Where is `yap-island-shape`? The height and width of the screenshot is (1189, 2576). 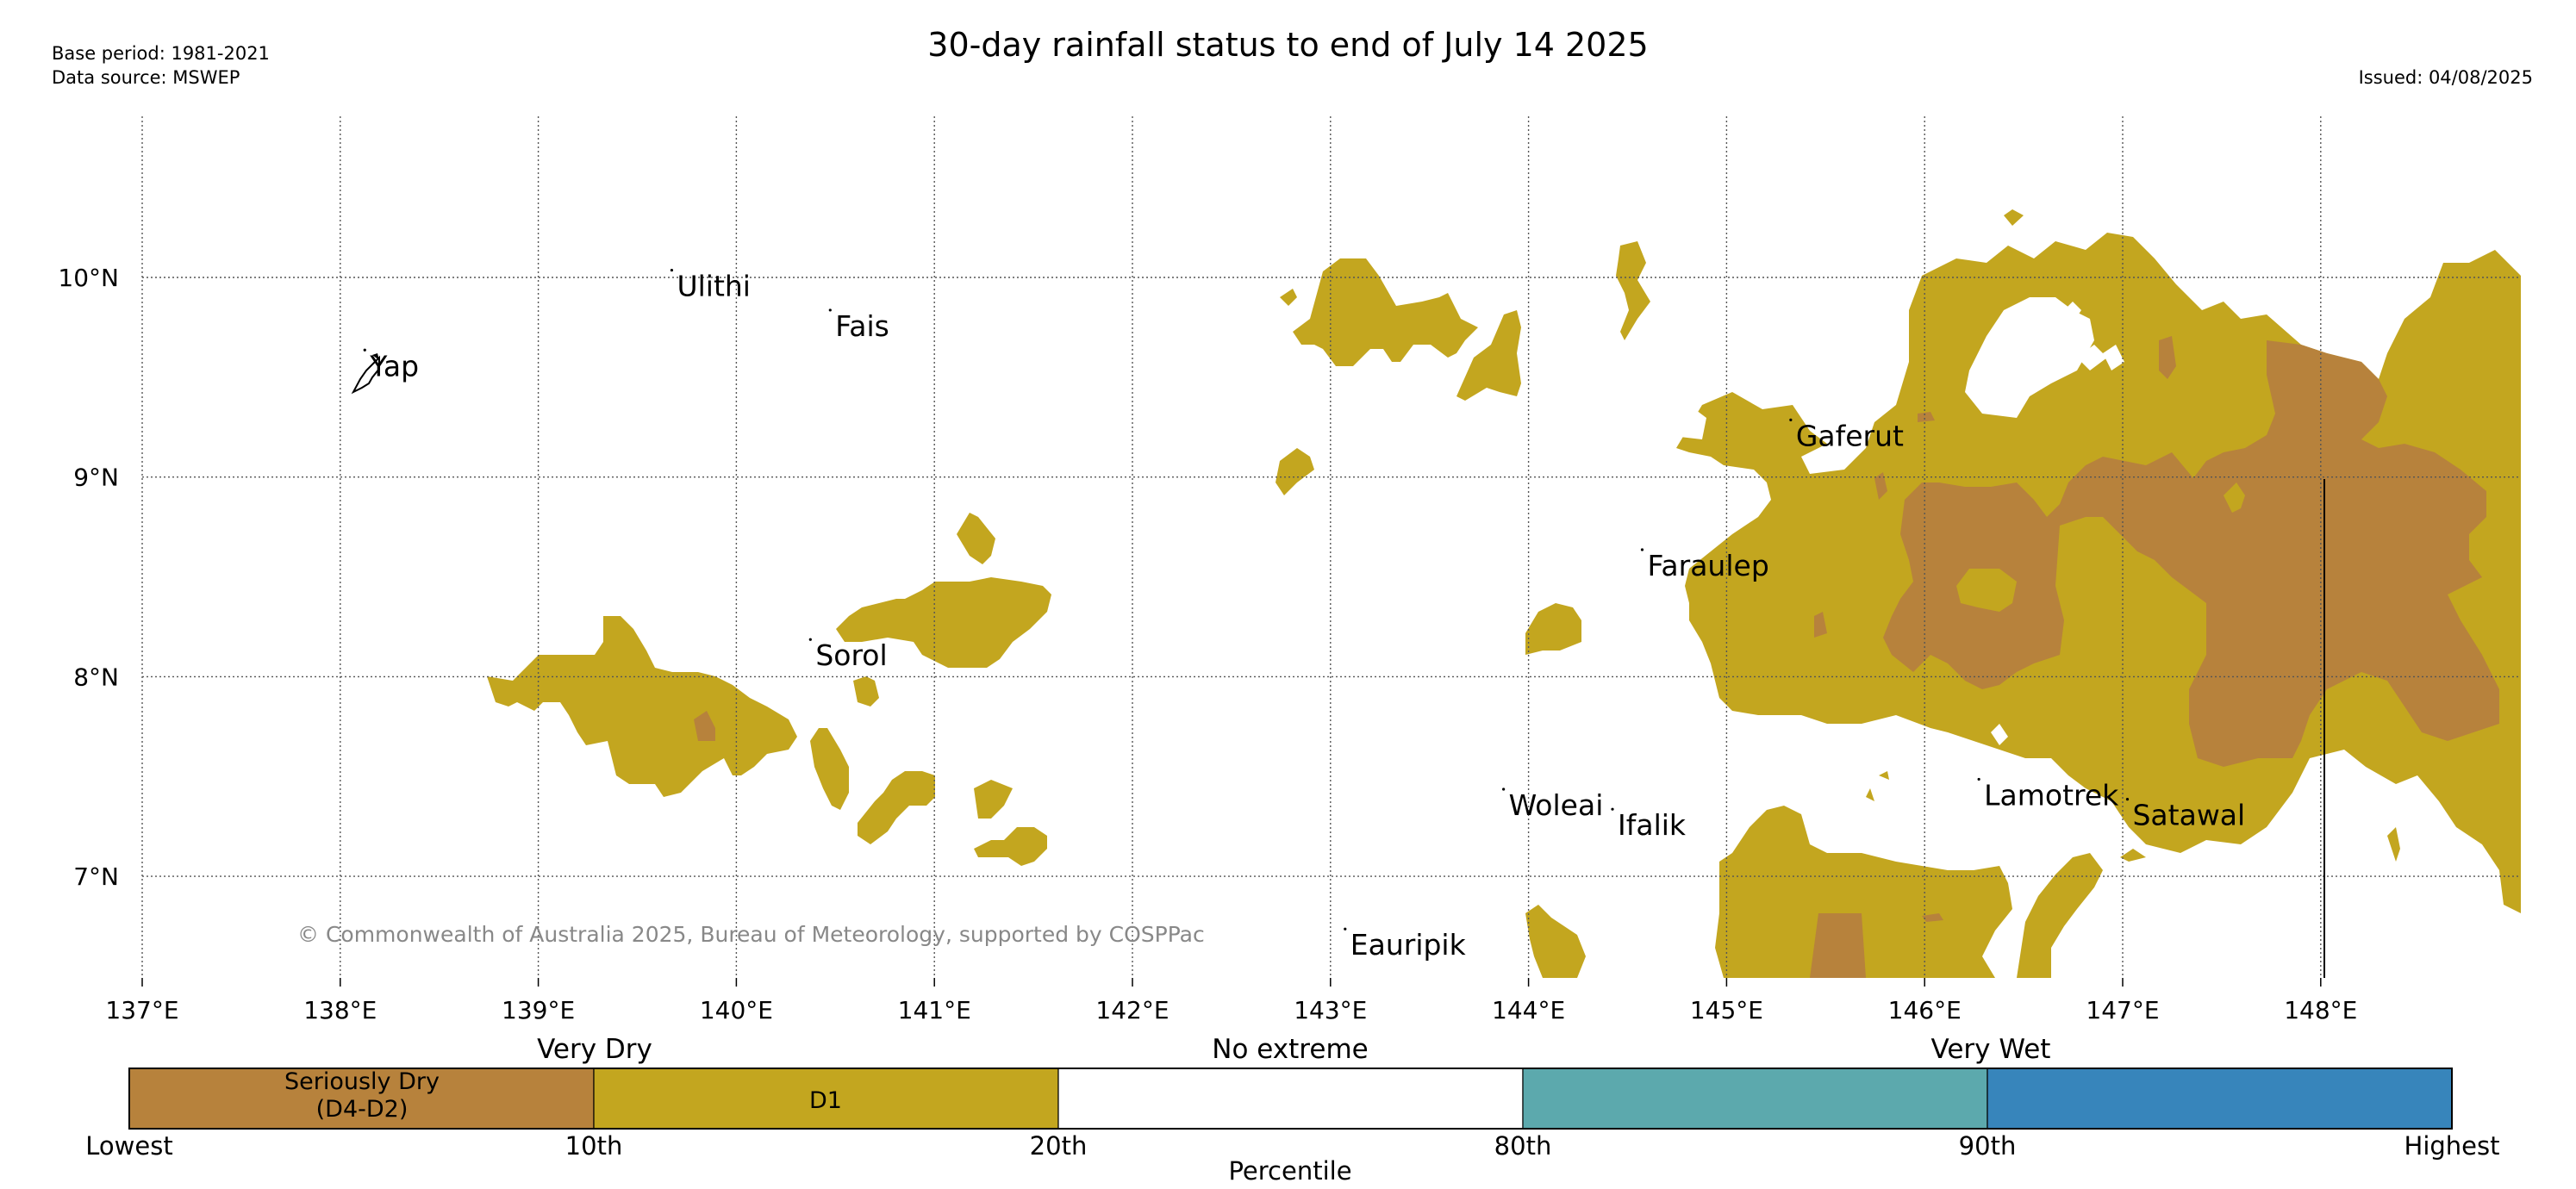 yap-island-shape is located at coordinates (365, 375).